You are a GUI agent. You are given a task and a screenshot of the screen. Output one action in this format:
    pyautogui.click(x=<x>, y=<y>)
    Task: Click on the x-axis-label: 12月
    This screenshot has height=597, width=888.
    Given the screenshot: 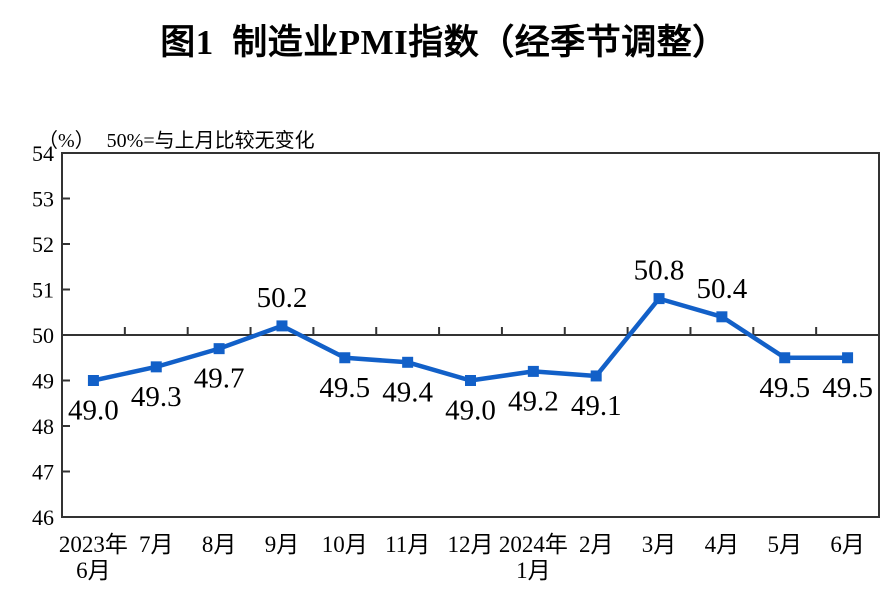 What is the action you would take?
    pyautogui.click(x=471, y=544)
    